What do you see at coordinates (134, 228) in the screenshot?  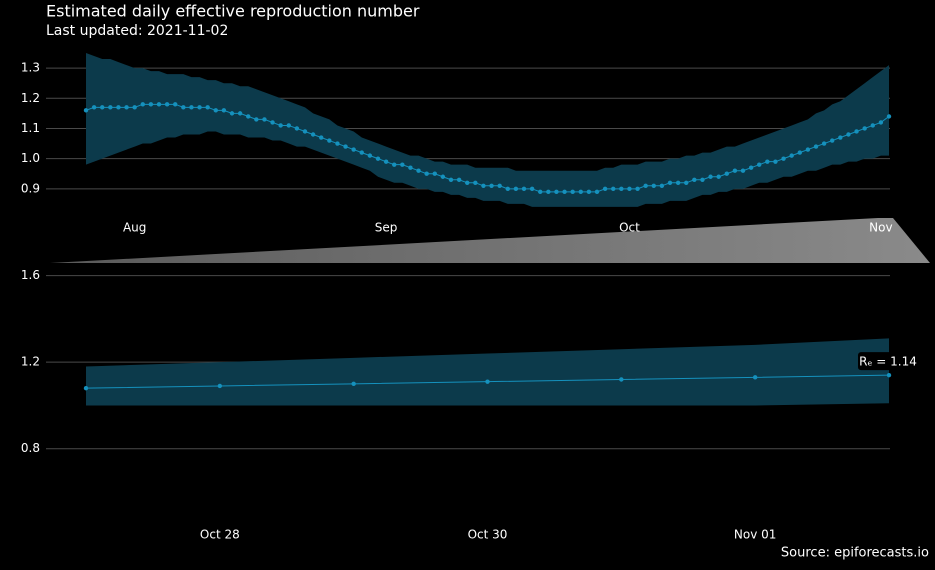 I see `x-tick-label: Aug` at bounding box center [134, 228].